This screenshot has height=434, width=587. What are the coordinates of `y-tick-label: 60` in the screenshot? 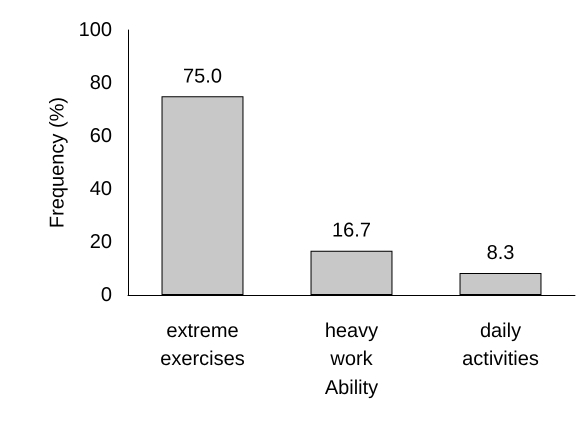 It's located at (101, 136).